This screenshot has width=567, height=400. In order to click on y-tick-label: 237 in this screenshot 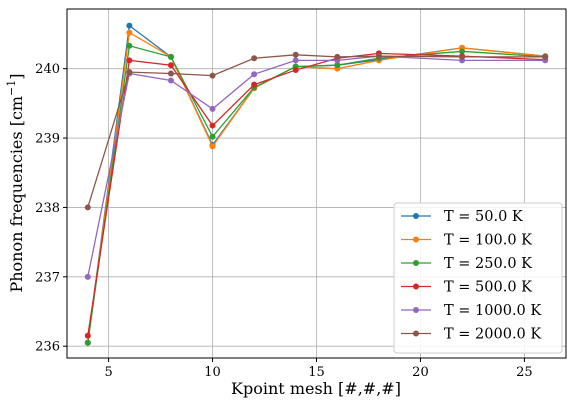, I will do `click(47, 277)`.